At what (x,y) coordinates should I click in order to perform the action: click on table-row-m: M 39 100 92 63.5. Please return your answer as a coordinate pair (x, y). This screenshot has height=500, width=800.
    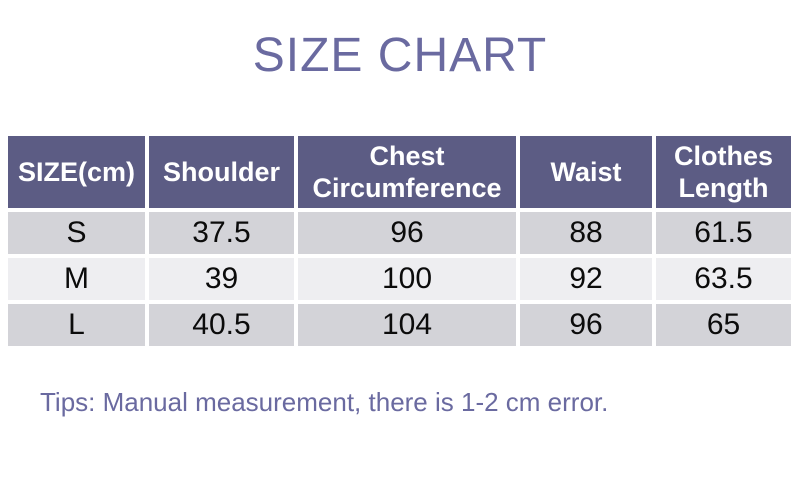
    Looking at the image, I should click on (399, 279).